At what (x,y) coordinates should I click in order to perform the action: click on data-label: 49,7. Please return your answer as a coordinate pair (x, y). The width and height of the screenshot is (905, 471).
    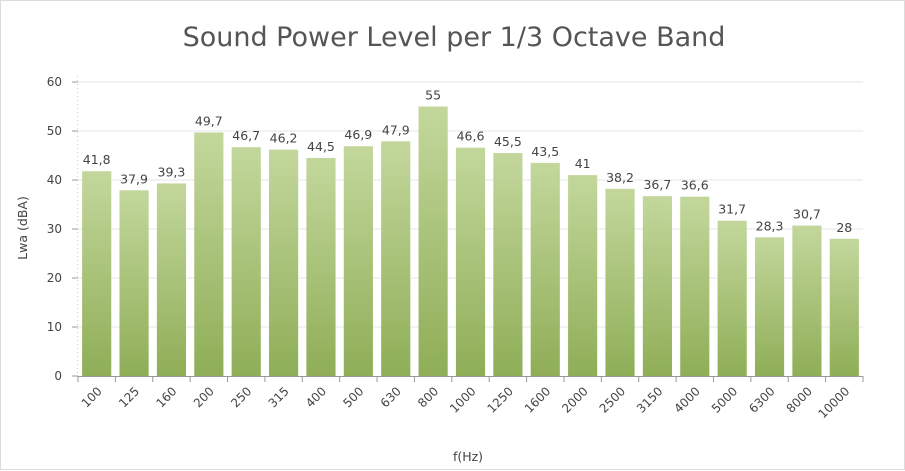
    Looking at the image, I should click on (209, 120).